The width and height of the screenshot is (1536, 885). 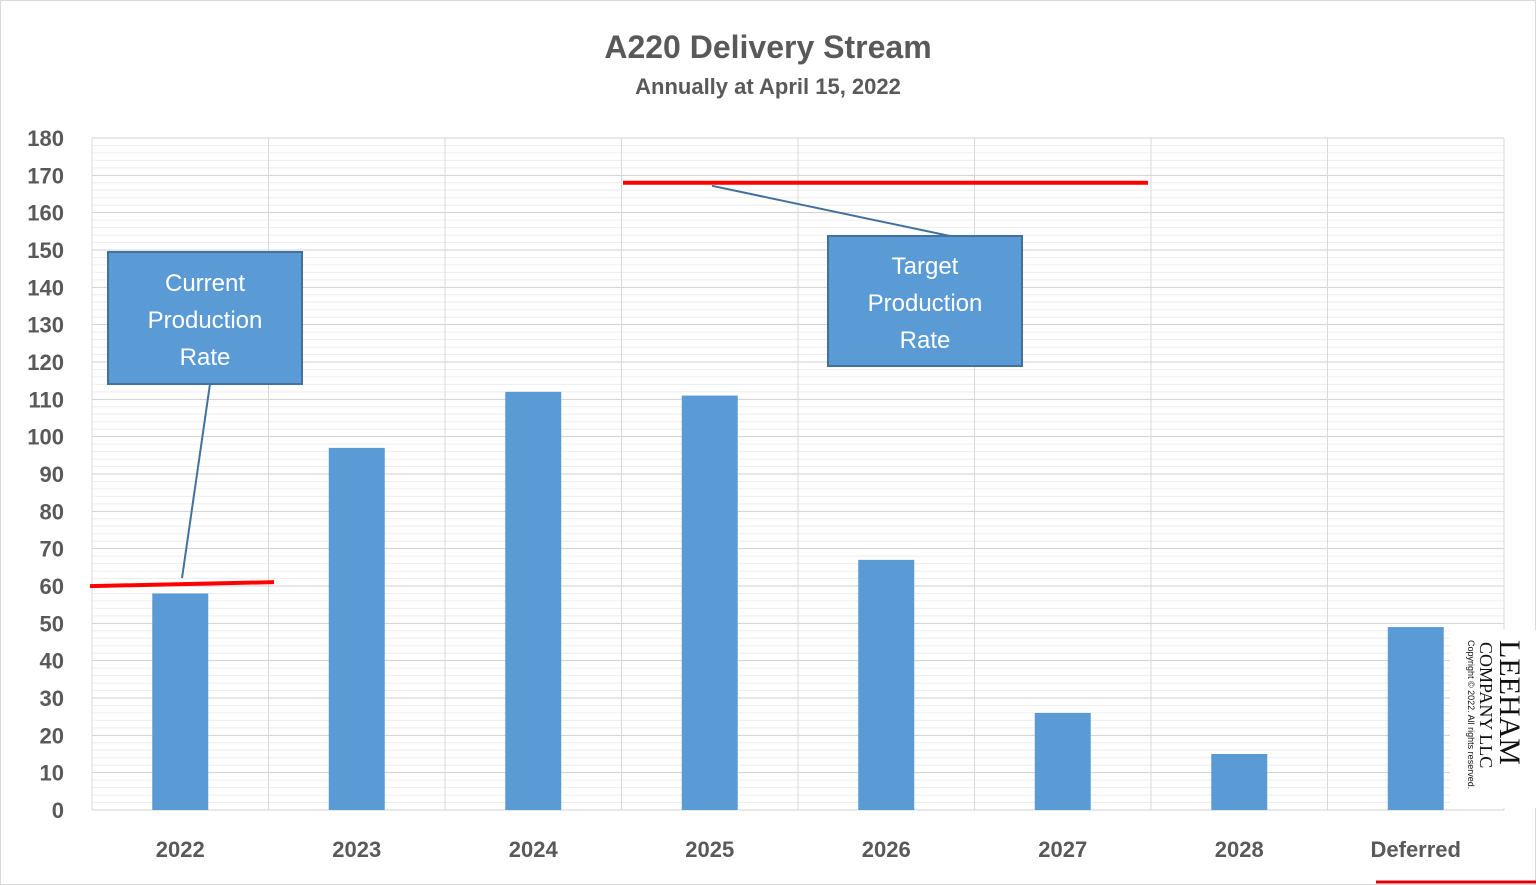 What do you see at coordinates (356, 849) in the screenshot?
I see `x-tick-label: 2023` at bounding box center [356, 849].